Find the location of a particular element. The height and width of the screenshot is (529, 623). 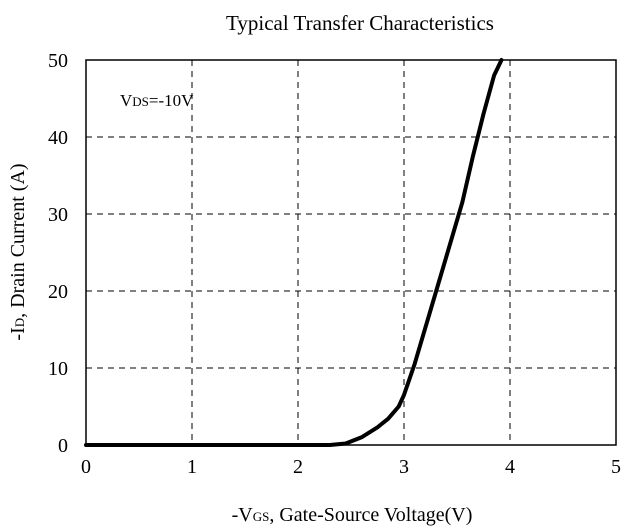

y-tick-label: 50 is located at coordinates (58, 61).